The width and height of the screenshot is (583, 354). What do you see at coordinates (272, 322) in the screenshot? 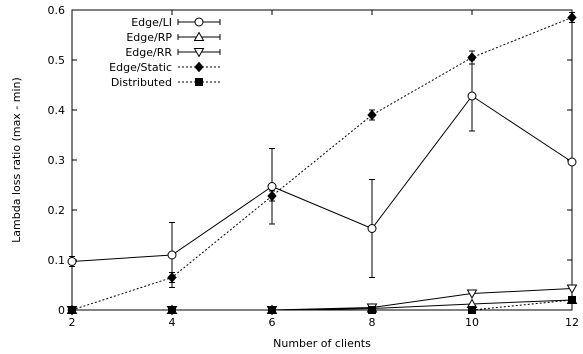
I see `x-tick-label: 6` at bounding box center [272, 322].